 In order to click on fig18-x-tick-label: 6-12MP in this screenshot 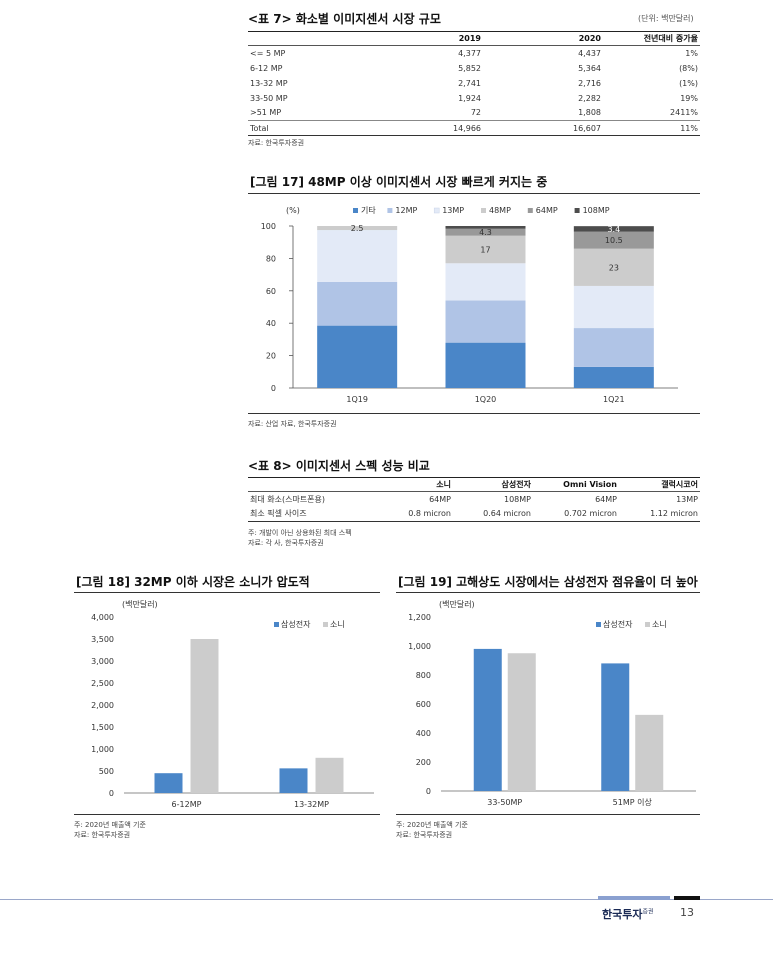, I will do `click(187, 804)`.